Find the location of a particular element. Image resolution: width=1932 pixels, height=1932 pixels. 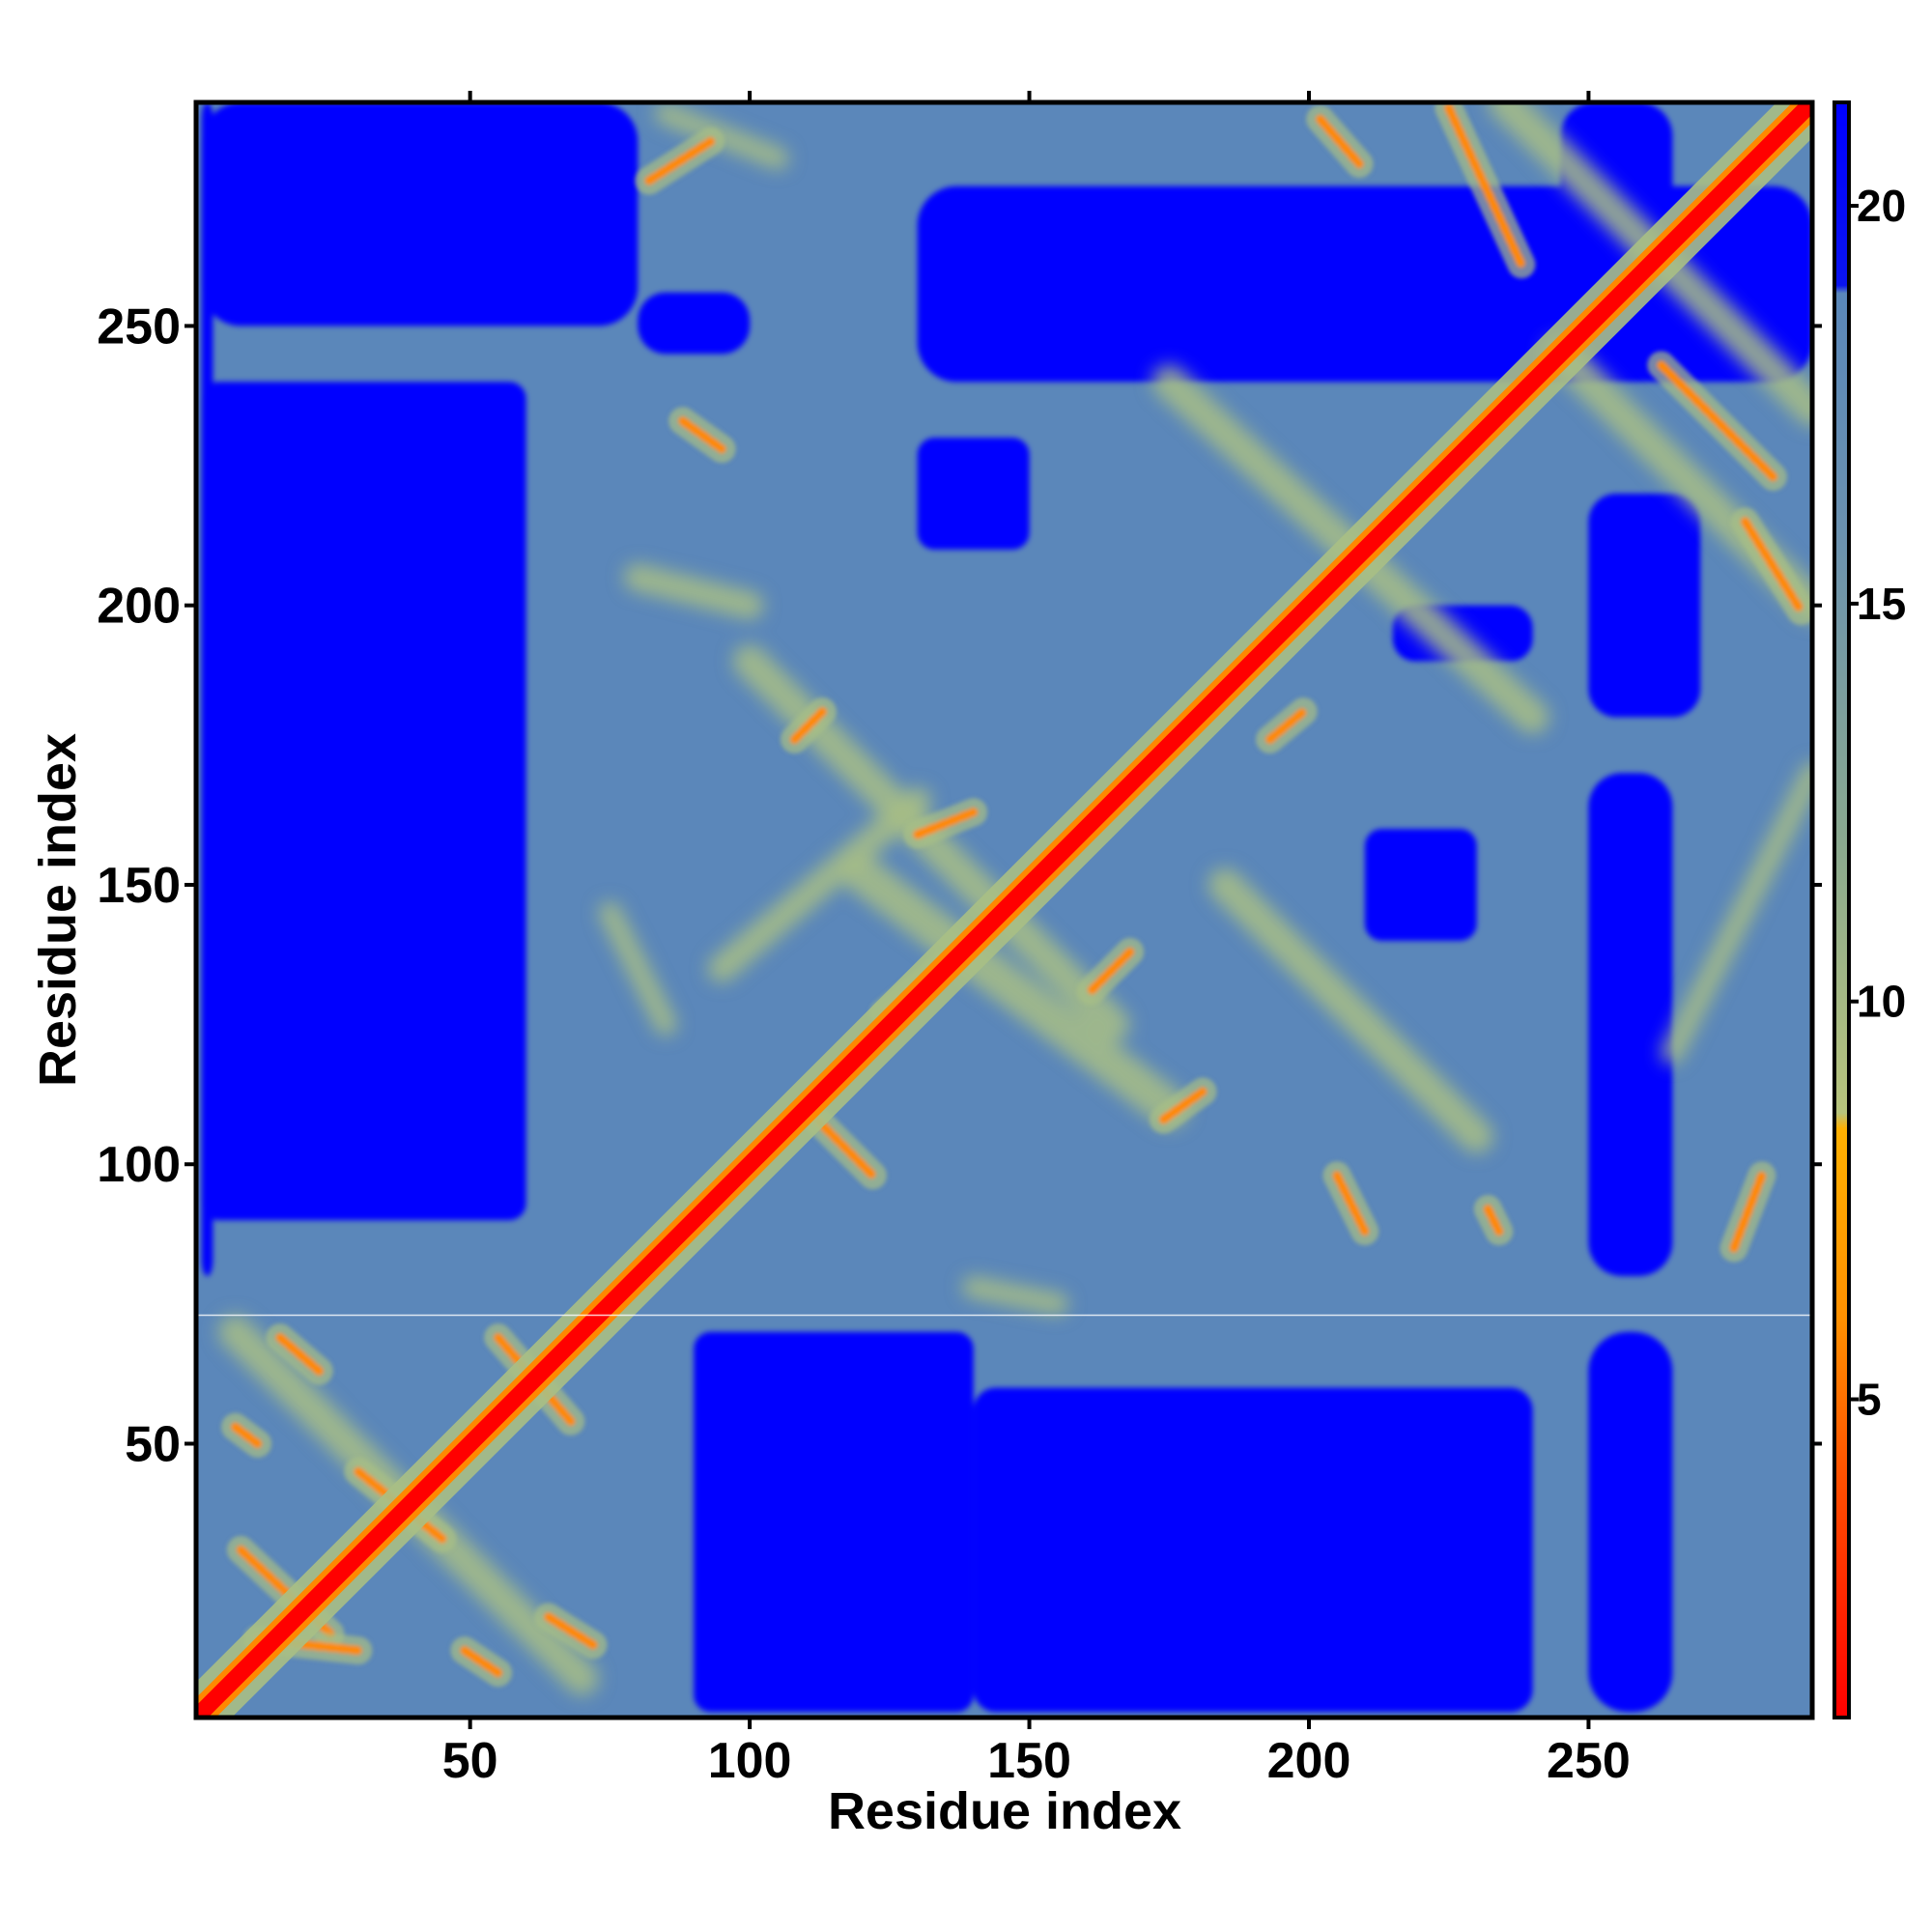

y-tick-label-100: 100 is located at coordinates (139, 1165).